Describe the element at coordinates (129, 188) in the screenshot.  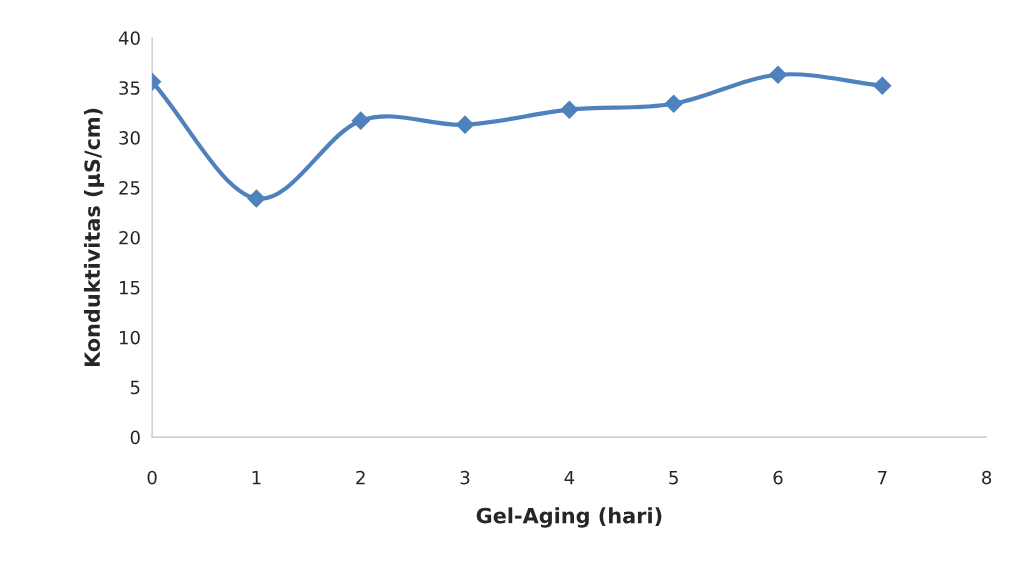
I see `y-tick-label: 25` at that location.